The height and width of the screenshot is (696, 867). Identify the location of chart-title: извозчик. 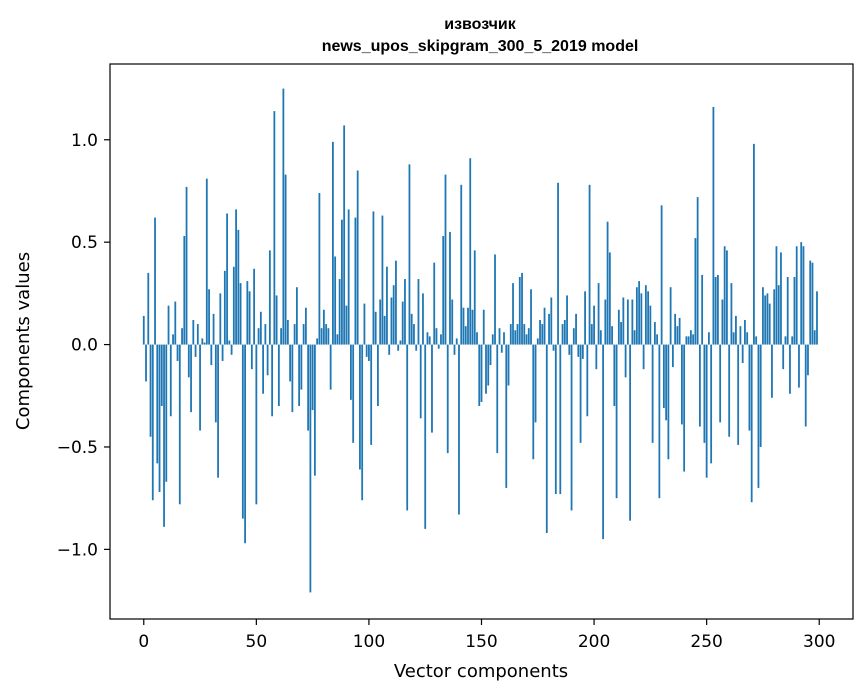
(480, 24).